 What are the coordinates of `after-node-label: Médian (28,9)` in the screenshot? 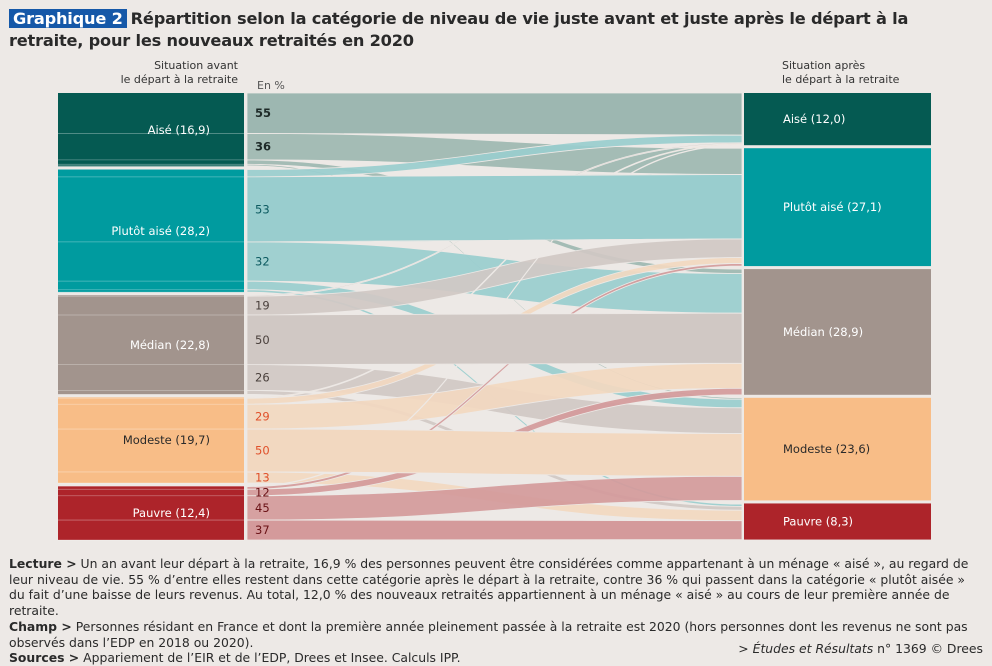 It's located at (823, 332).